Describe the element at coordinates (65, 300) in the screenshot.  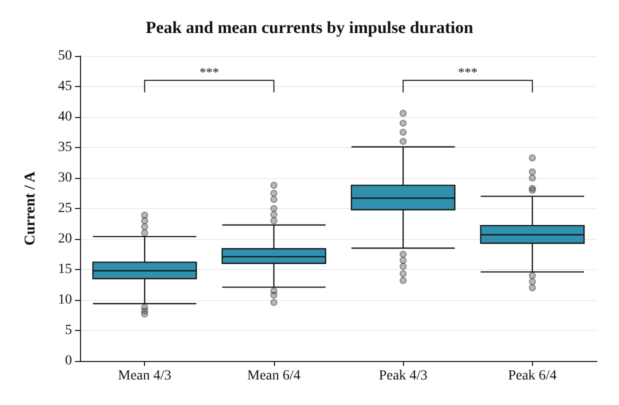
I see `y-tick-label: 10` at that location.